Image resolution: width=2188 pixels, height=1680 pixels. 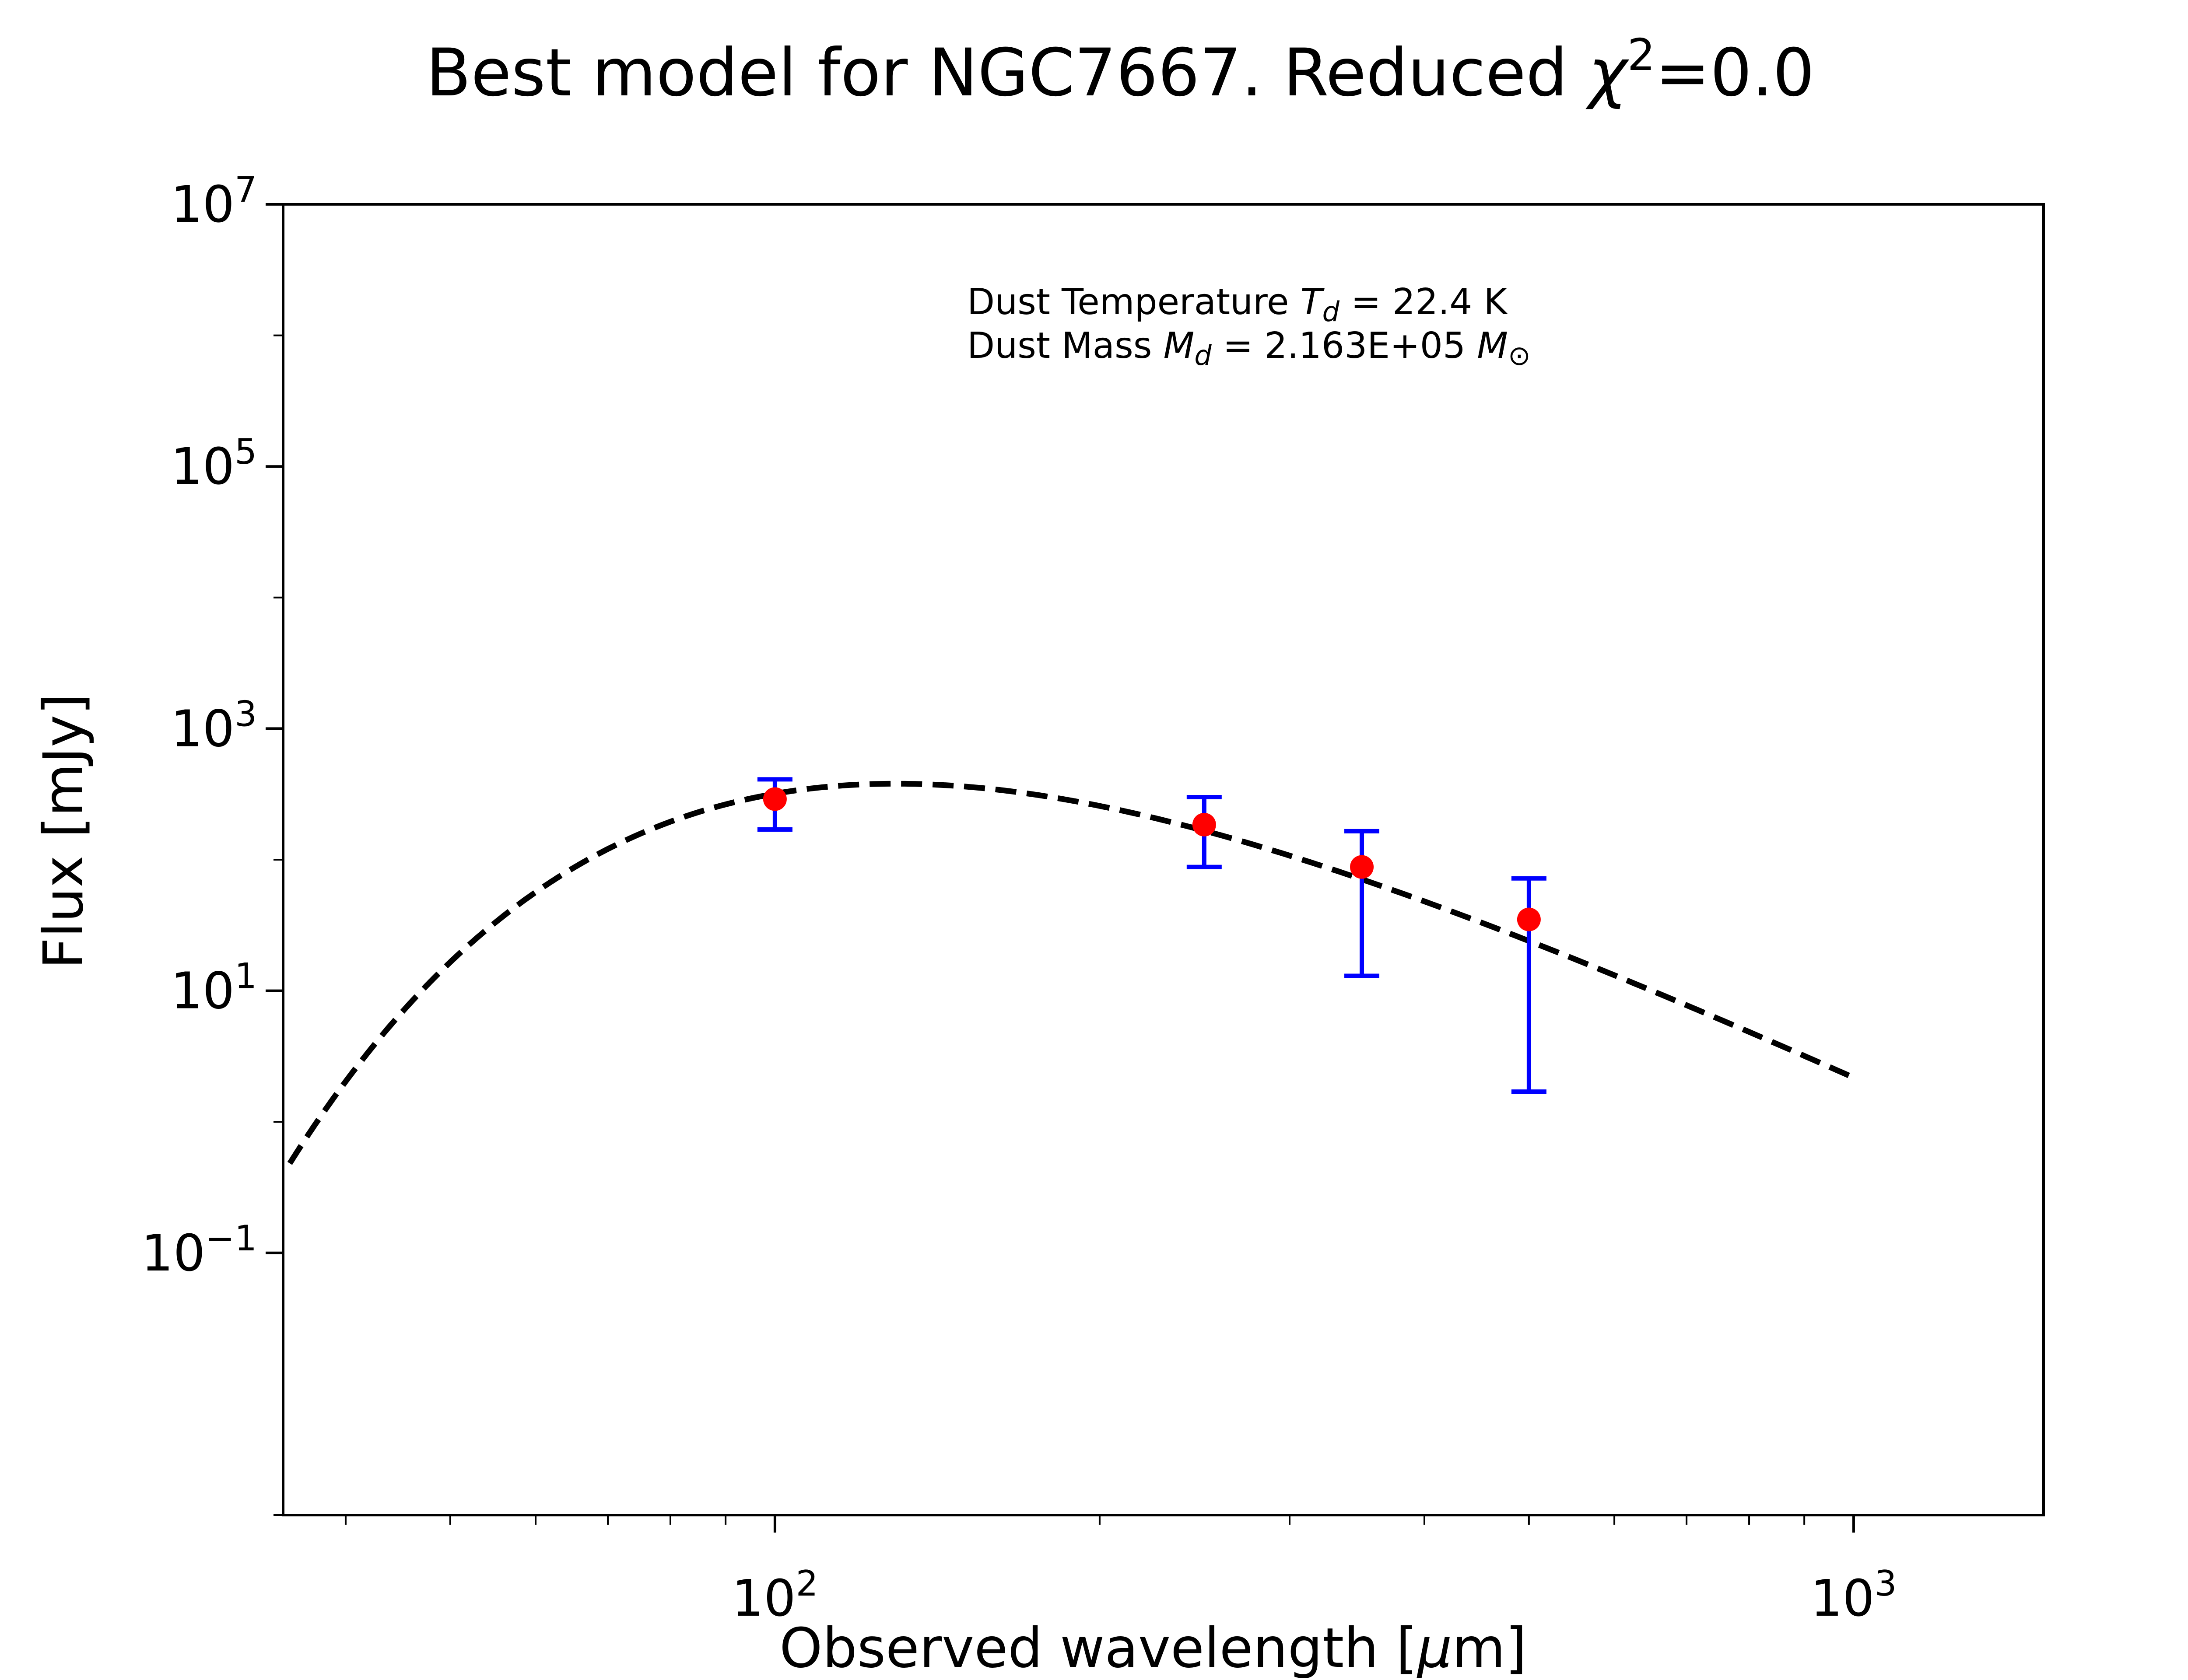 I want to click on x-tick-label: 102, so click(x=775, y=1595).